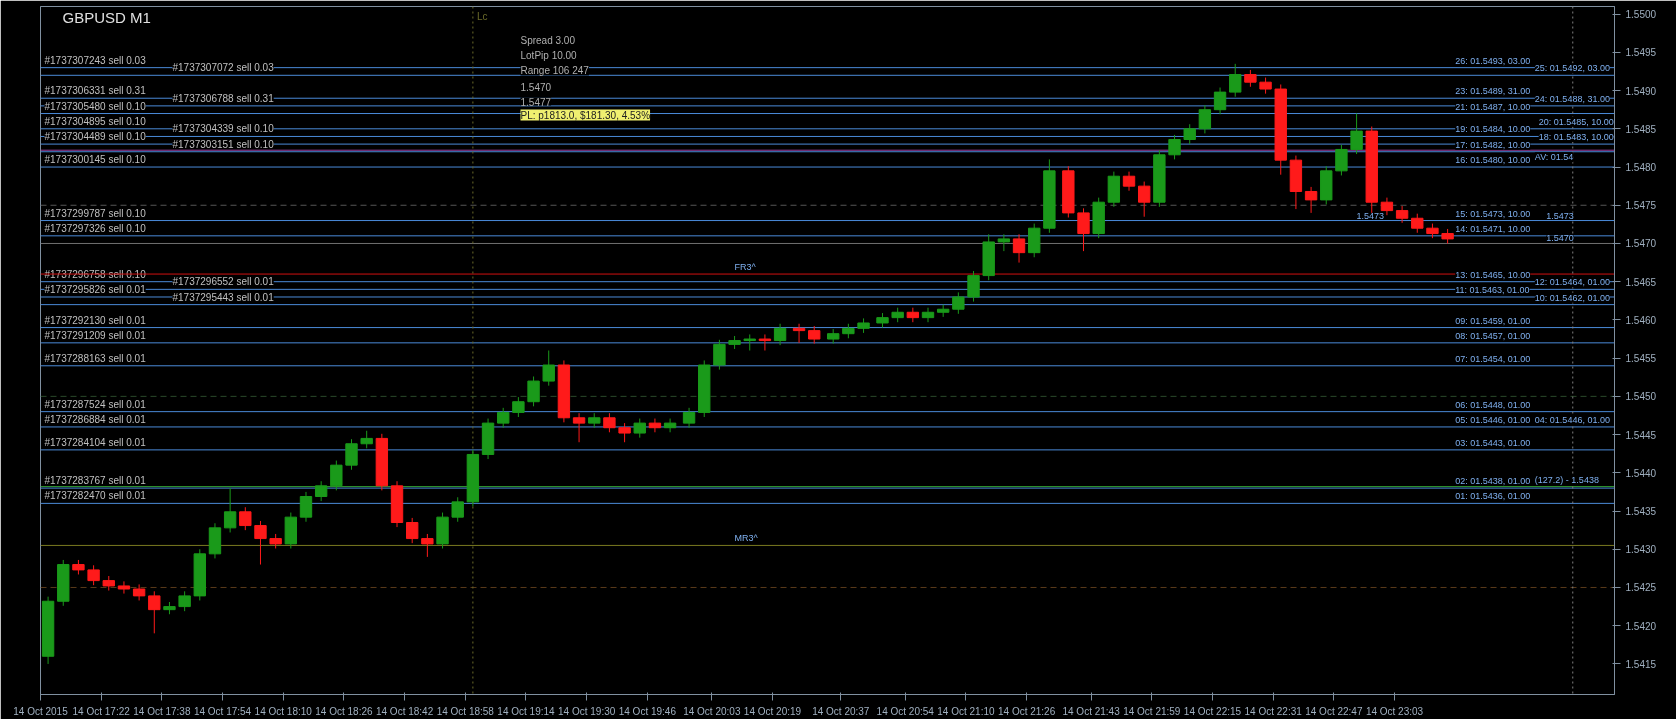 The height and width of the screenshot is (719, 1676). What do you see at coordinates (526, 711) in the screenshot?
I see `x-tick-label: 14 Oct 19:14` at bounding box center [526, 711].